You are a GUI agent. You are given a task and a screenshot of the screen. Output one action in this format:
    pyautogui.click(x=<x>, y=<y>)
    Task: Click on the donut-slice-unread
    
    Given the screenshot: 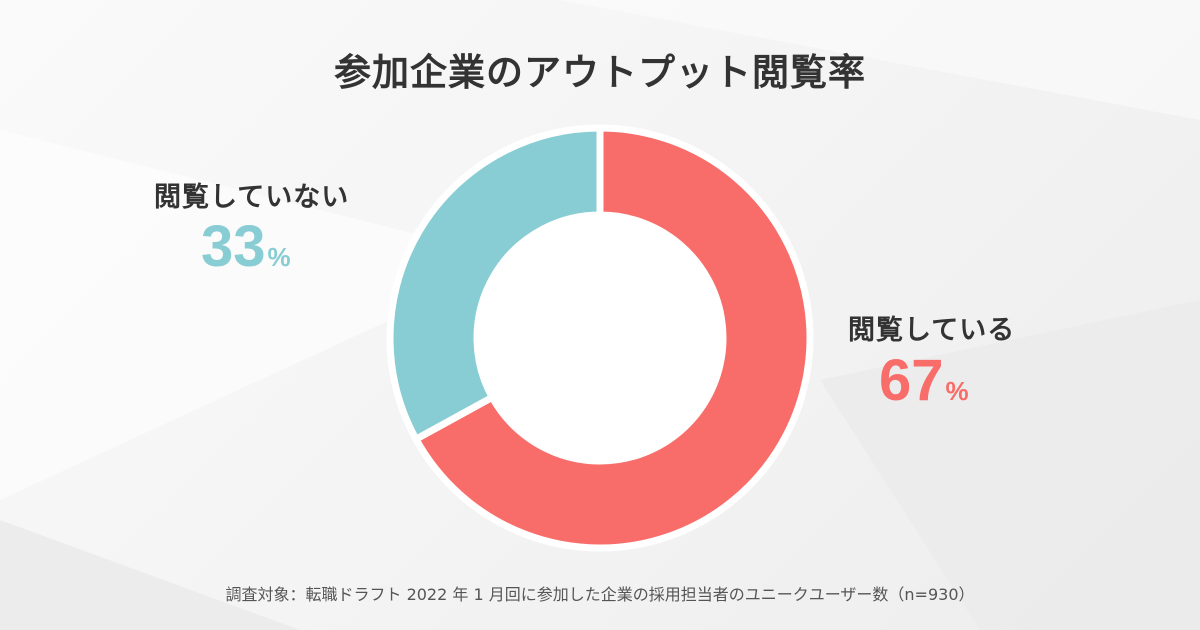 What is the action you would take?
    pyautogui.click(x=495, y=284)
    